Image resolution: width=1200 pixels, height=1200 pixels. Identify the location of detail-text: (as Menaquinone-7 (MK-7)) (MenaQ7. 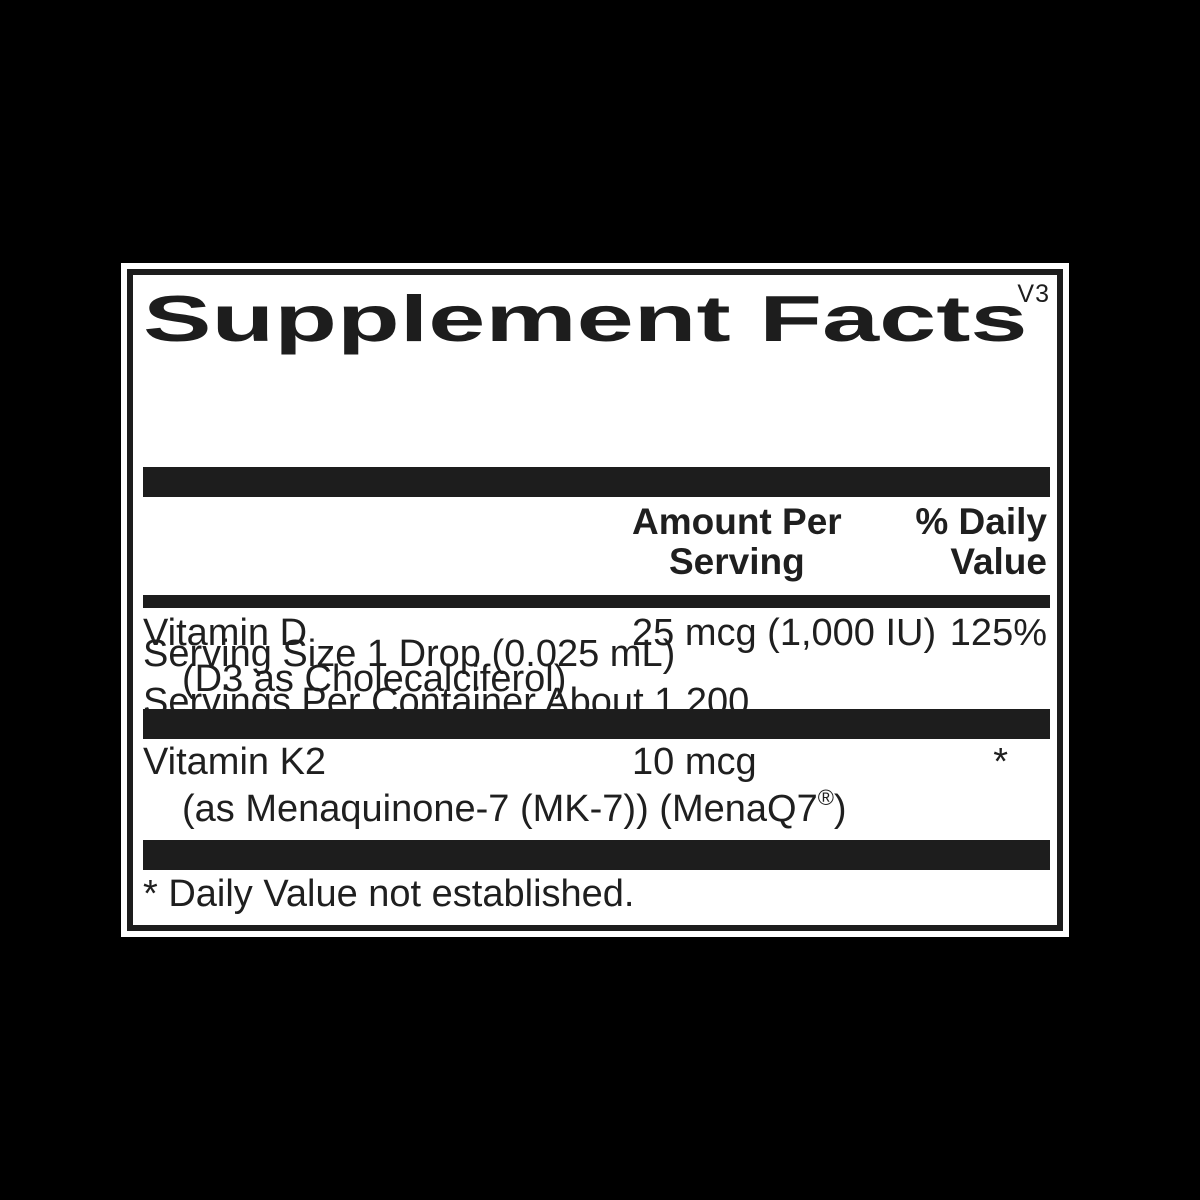
(500, 809).